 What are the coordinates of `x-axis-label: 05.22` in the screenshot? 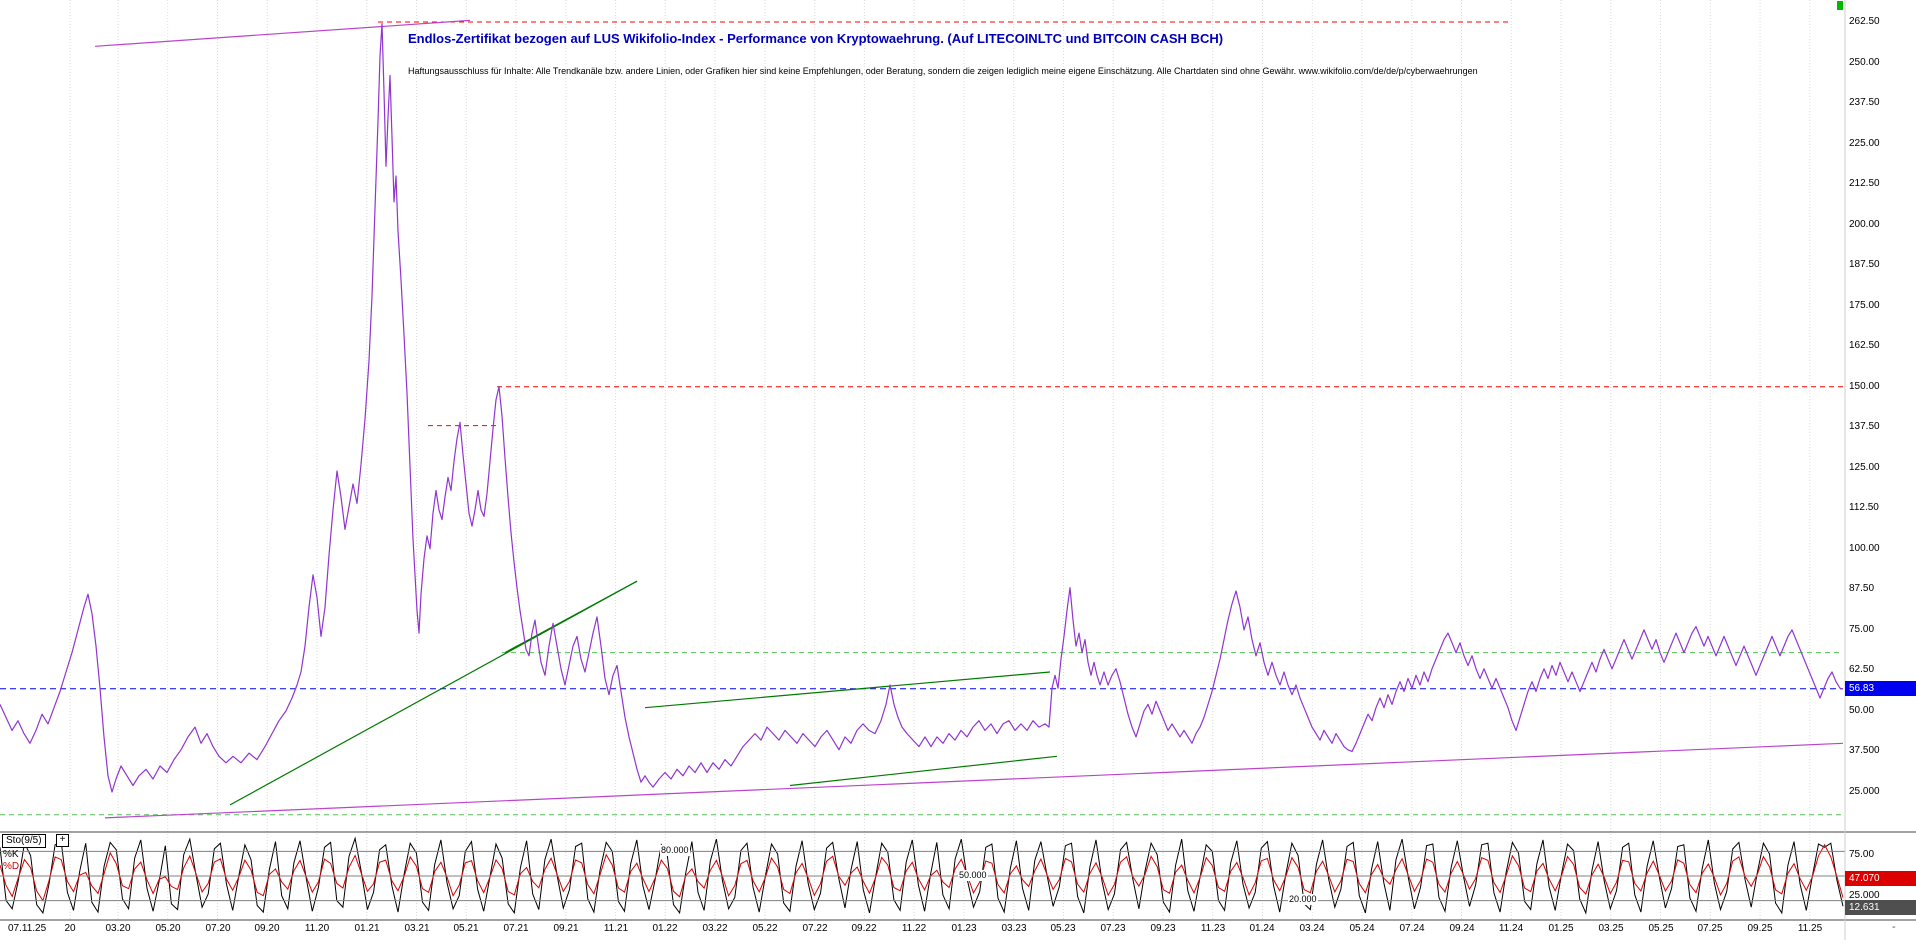 It's located at (765, 928).